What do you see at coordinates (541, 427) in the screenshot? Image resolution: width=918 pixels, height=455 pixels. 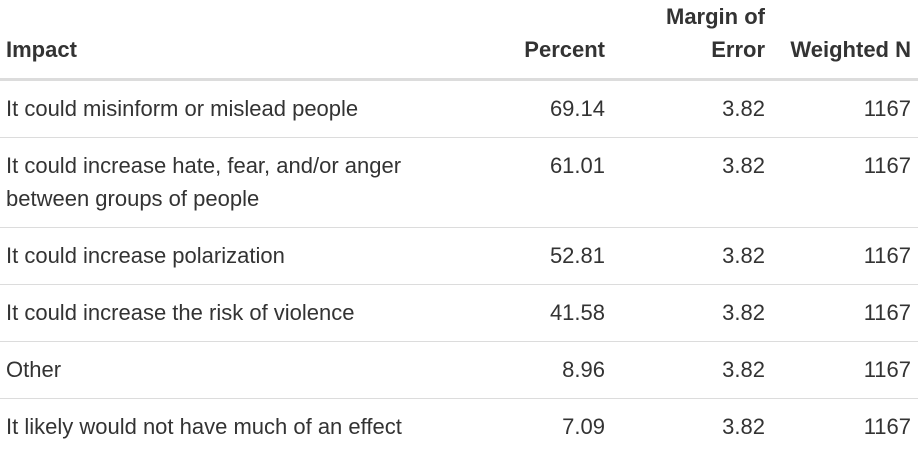 I see `value-cell: 7.09` at bounding box center [541, 427].